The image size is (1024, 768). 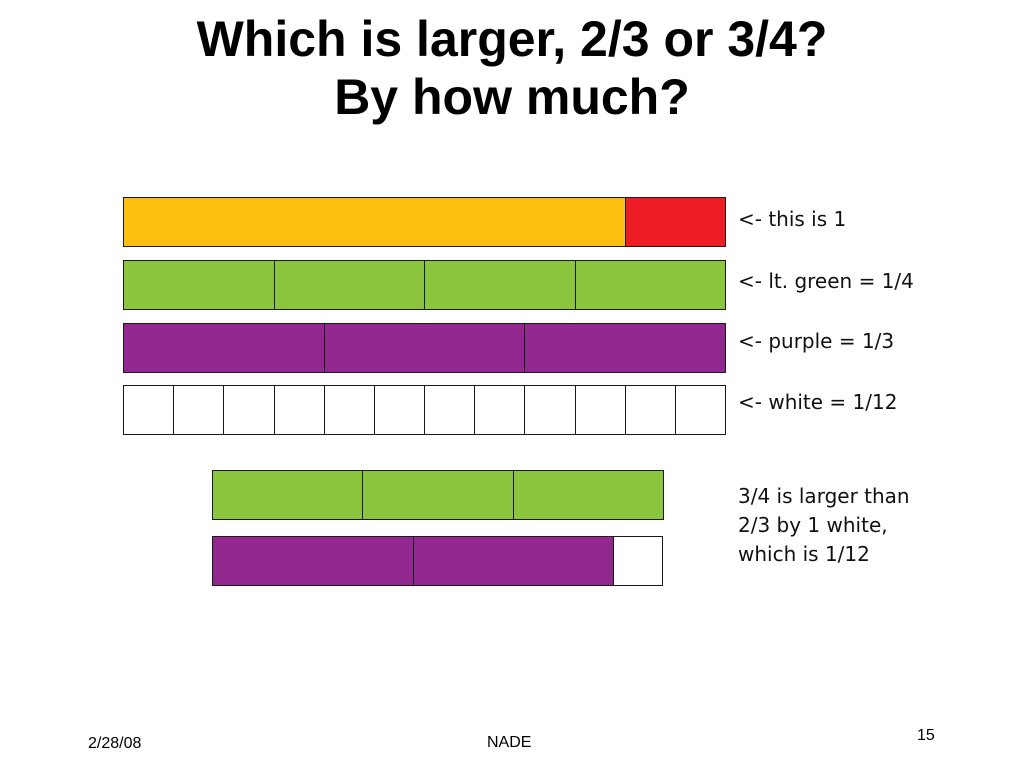 I want to click on page-number: 15, so click(x=926, y=735).